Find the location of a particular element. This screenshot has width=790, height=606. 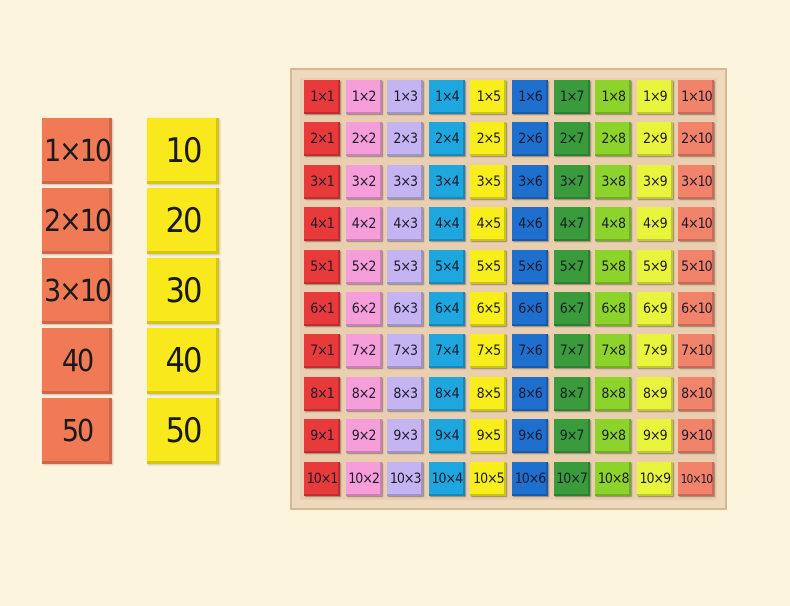

yellow-block: 30 is located at coordinates (183, 291).